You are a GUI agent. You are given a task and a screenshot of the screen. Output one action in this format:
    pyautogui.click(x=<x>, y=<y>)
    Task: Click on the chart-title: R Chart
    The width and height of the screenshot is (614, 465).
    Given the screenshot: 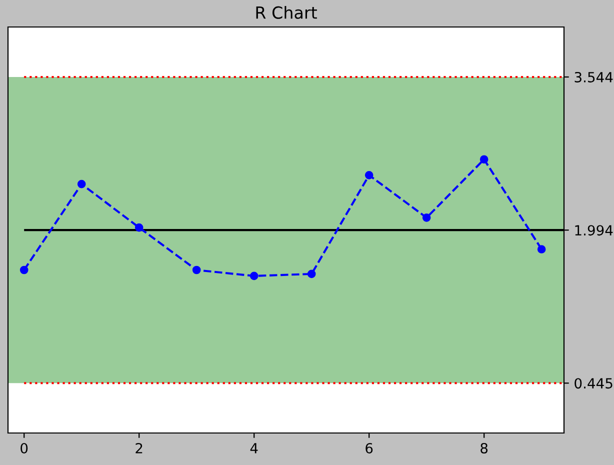 What is the action you would take?
    pyautogui.click(x=286, y=12)
    